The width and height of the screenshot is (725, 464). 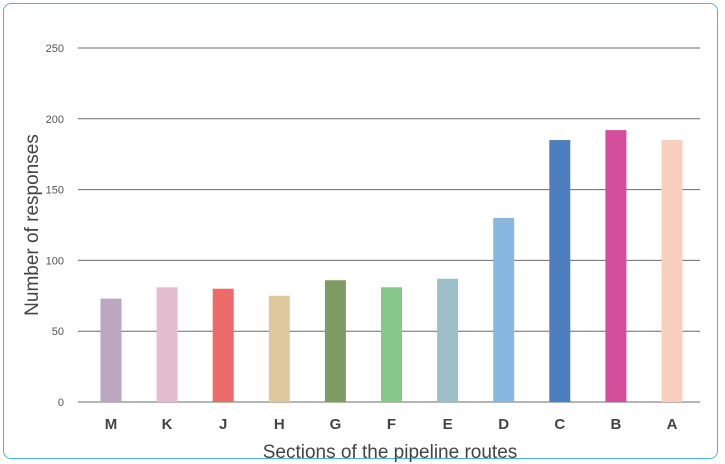 I want to click on bar-B, so click(x=616, y=266).